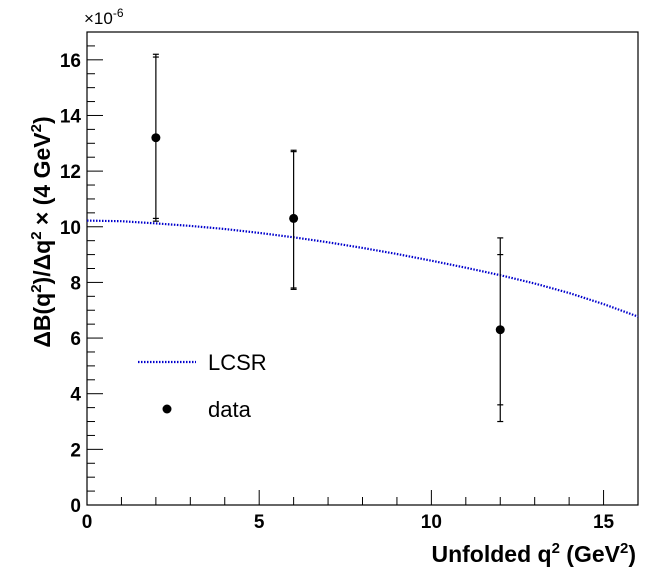 The image size is (653, 572). Describe the element at coordinates (431, 522) in the screenshot. I see `x-tick-label: 10` at that location.